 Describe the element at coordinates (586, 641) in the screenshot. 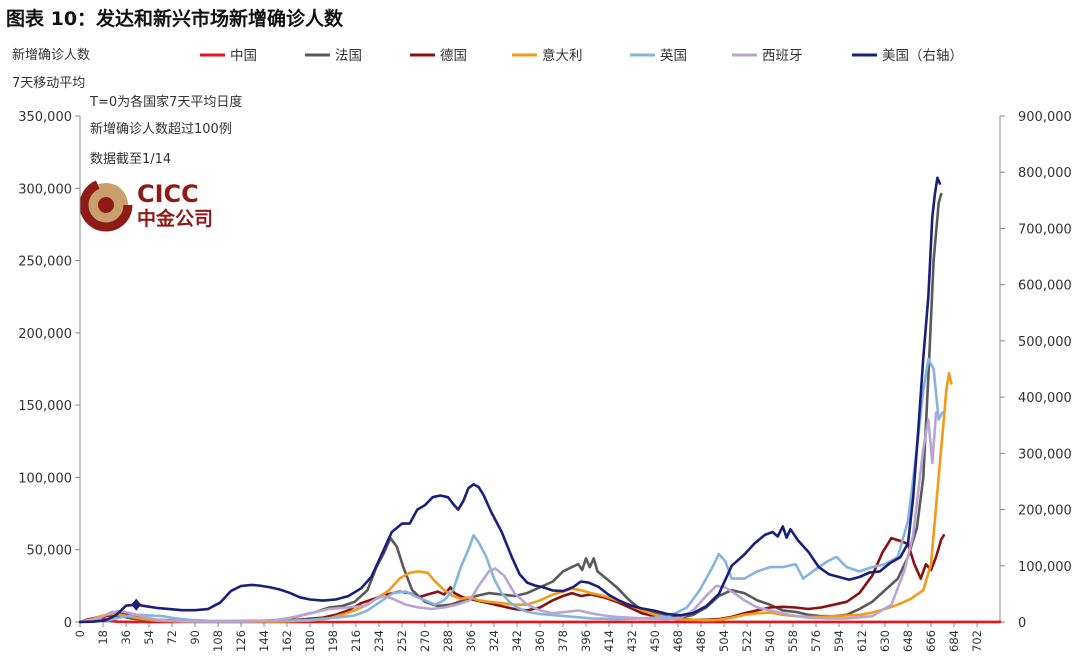

I see `x-tick-label: 396` at that location.